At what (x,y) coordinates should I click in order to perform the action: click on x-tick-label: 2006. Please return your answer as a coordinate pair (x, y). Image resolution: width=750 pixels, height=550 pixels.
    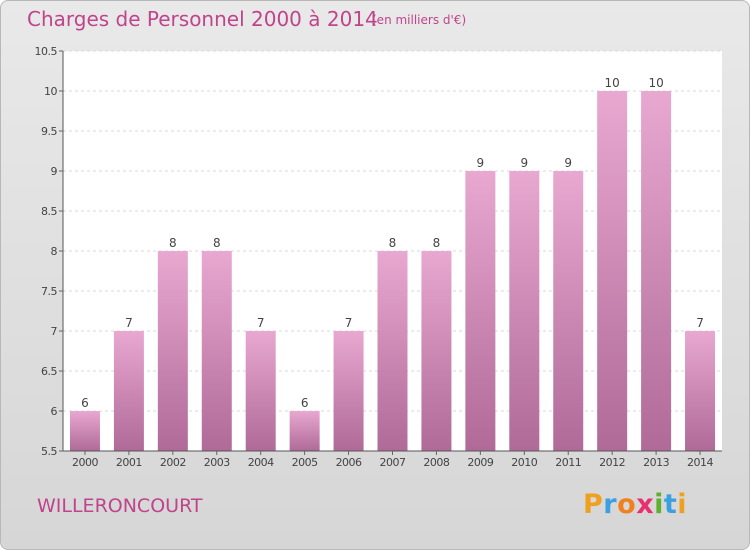
    Looking at the image, I should click on (349, 462).